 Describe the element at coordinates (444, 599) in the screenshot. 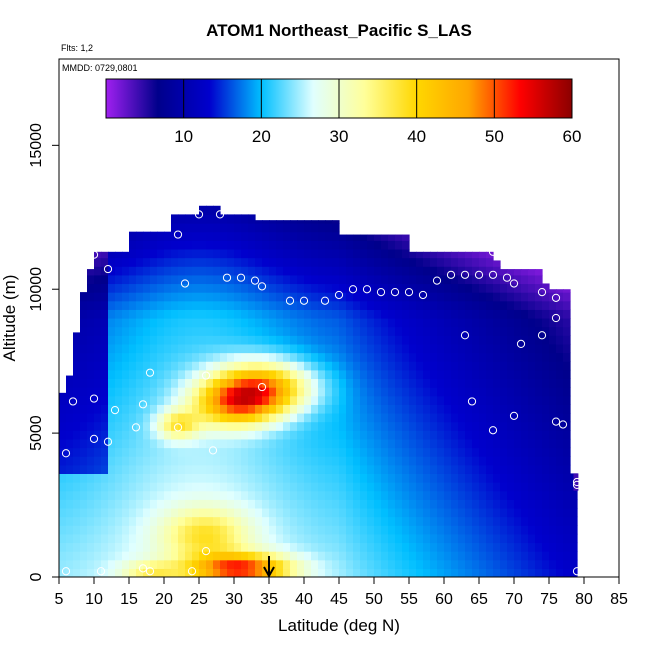

I see `x-tick-label: 60` at that location.